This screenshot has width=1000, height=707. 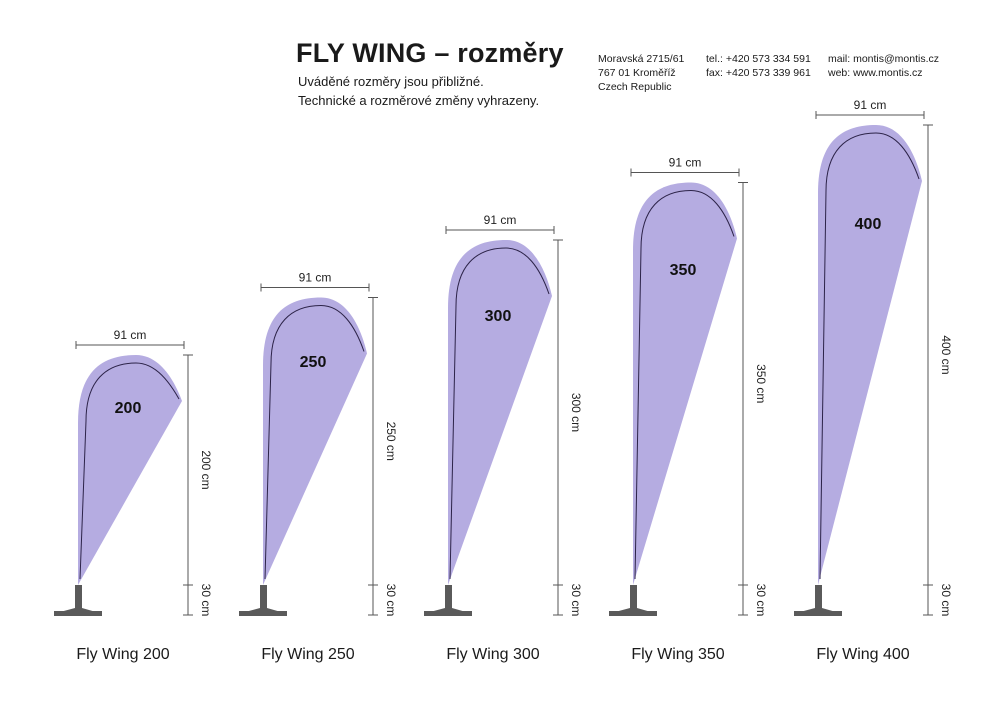 I want to click on model-caption: Fly Wing 350, so click(x=678, y=654).